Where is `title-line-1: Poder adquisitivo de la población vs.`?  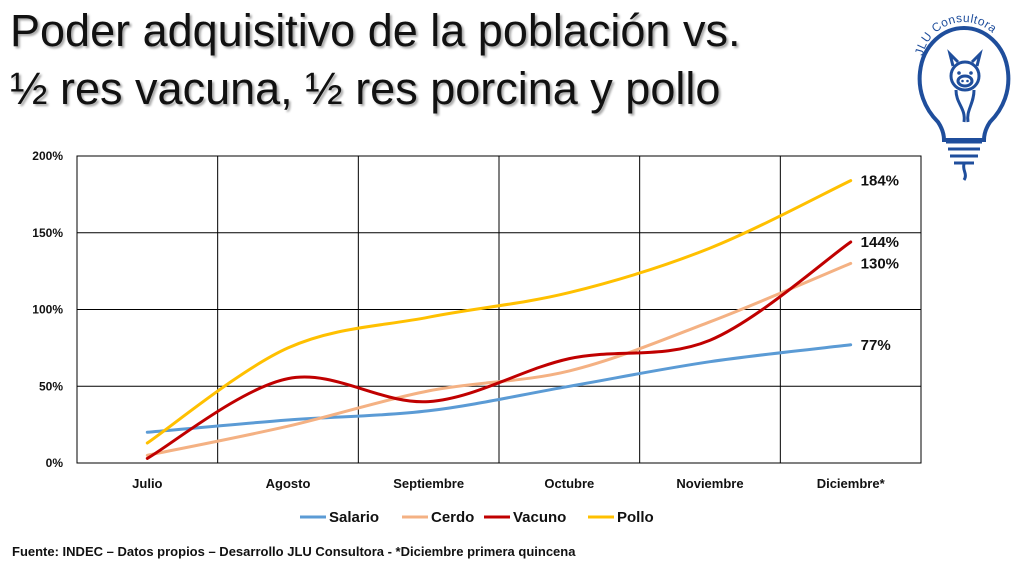 title-line-1: Poder adquisitivo de la población vs. is located at coordinates (375, 30).